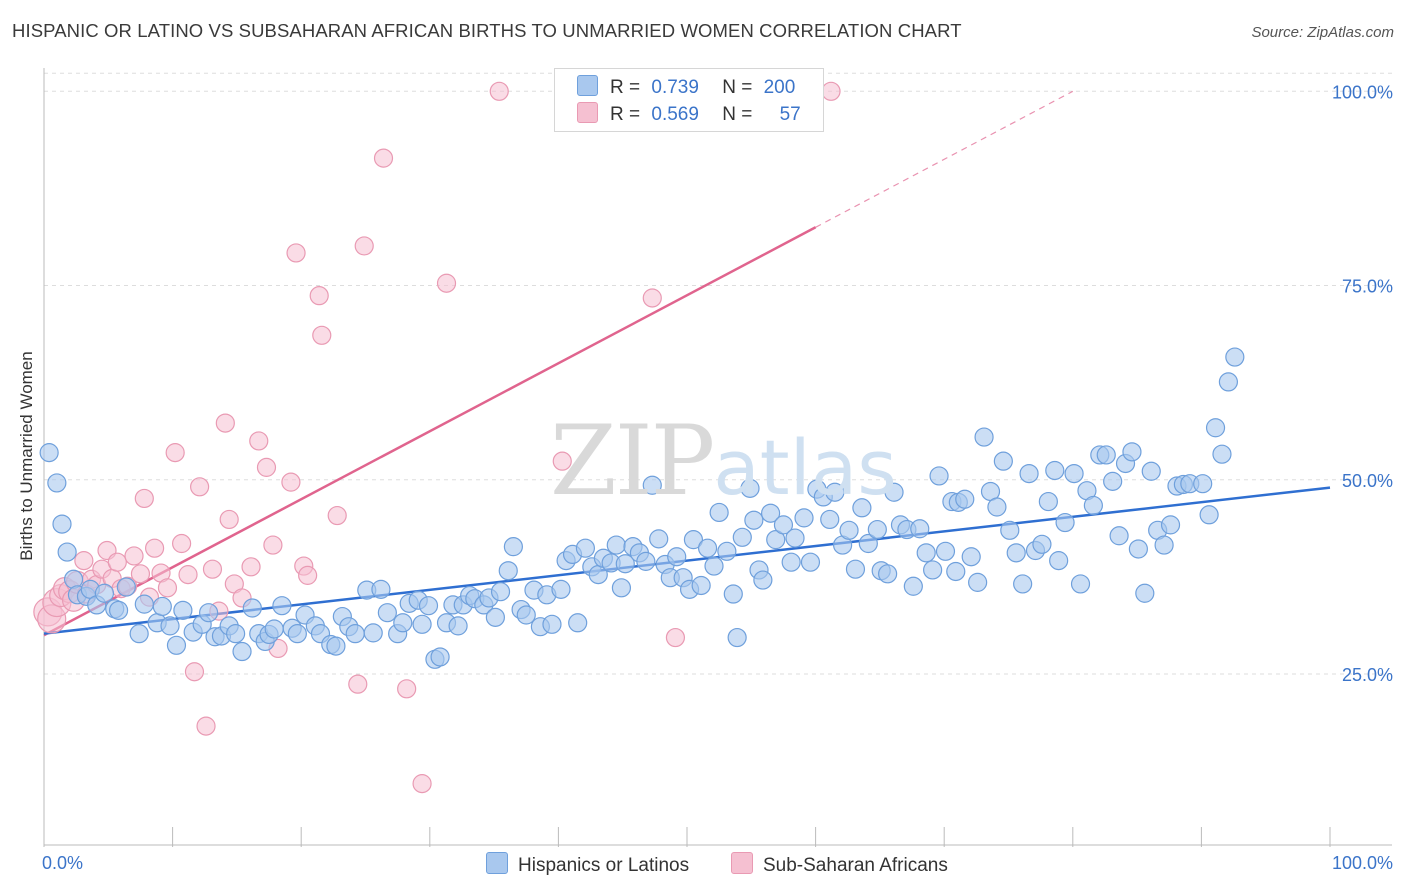 The height and width of the screenshot is (892, 1406). I want to click on stats-r-value: 0.739, so click(675, 87).